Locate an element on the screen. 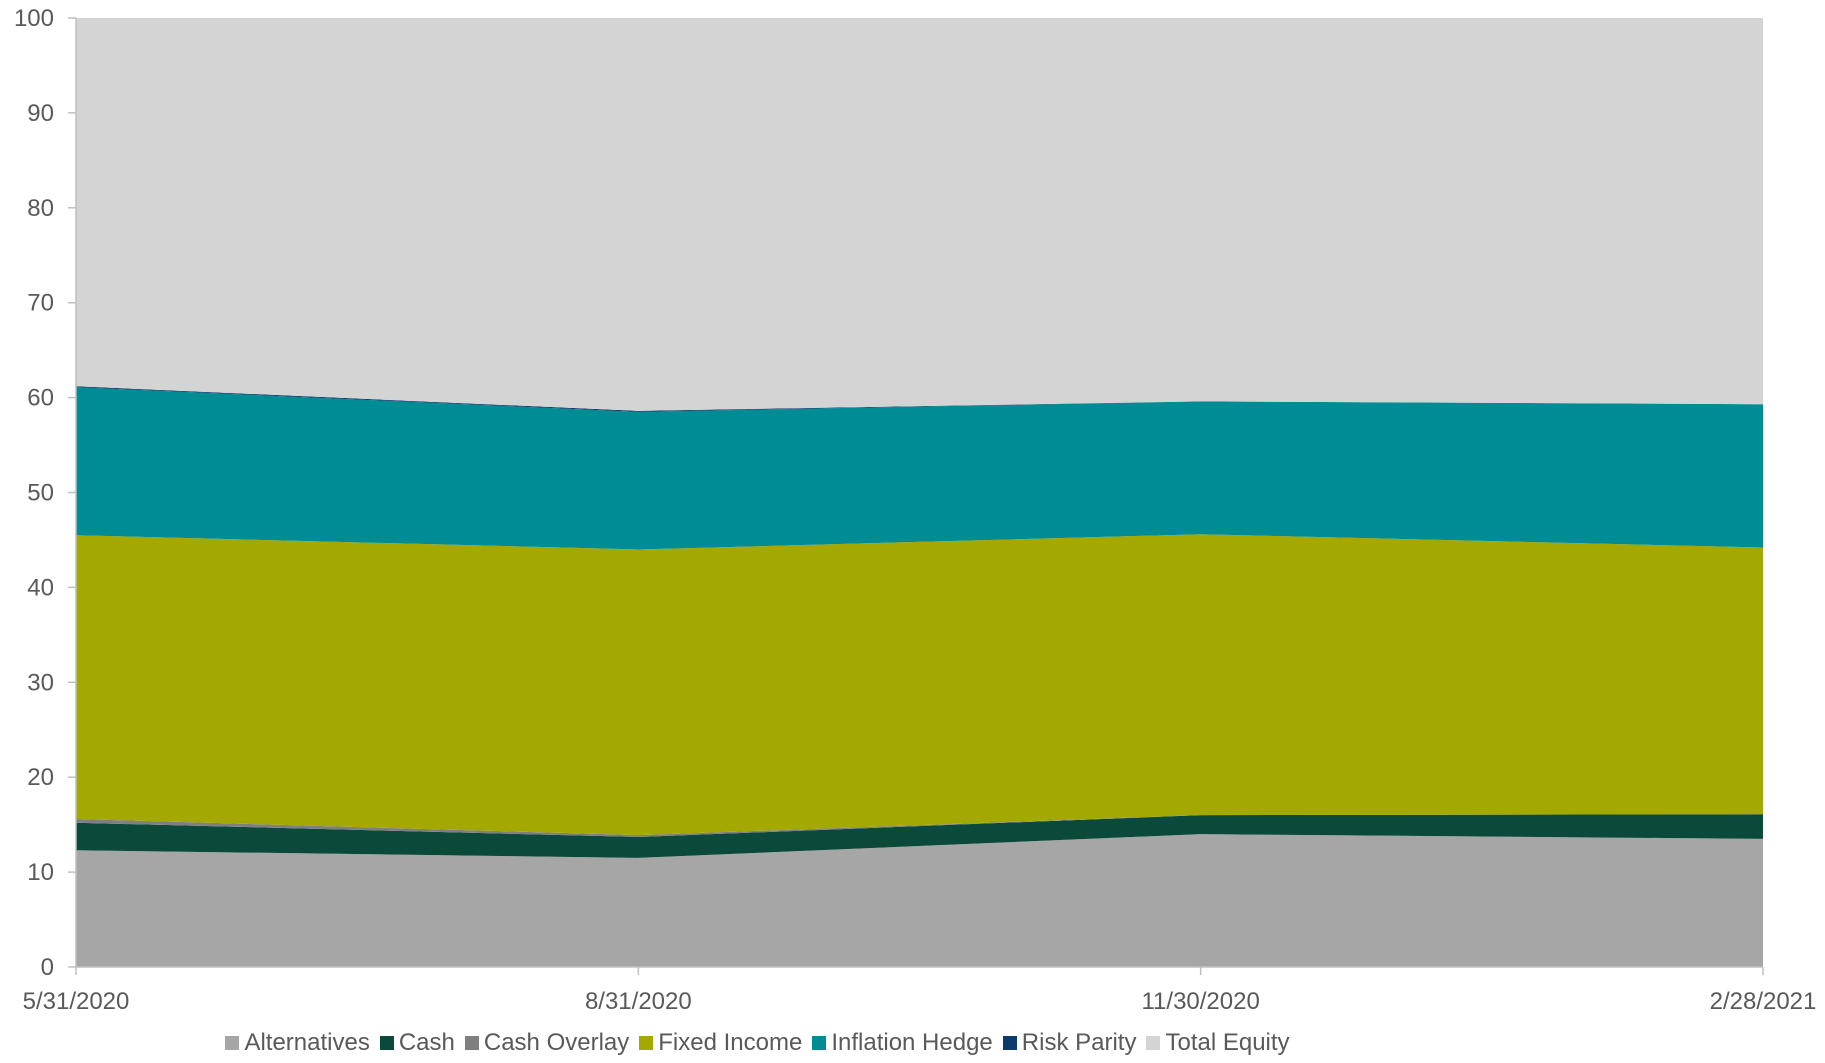 The width and height of the screenshot is (1825, 1063). legend-item: Alternatives is located at coordinates (297, 1043).